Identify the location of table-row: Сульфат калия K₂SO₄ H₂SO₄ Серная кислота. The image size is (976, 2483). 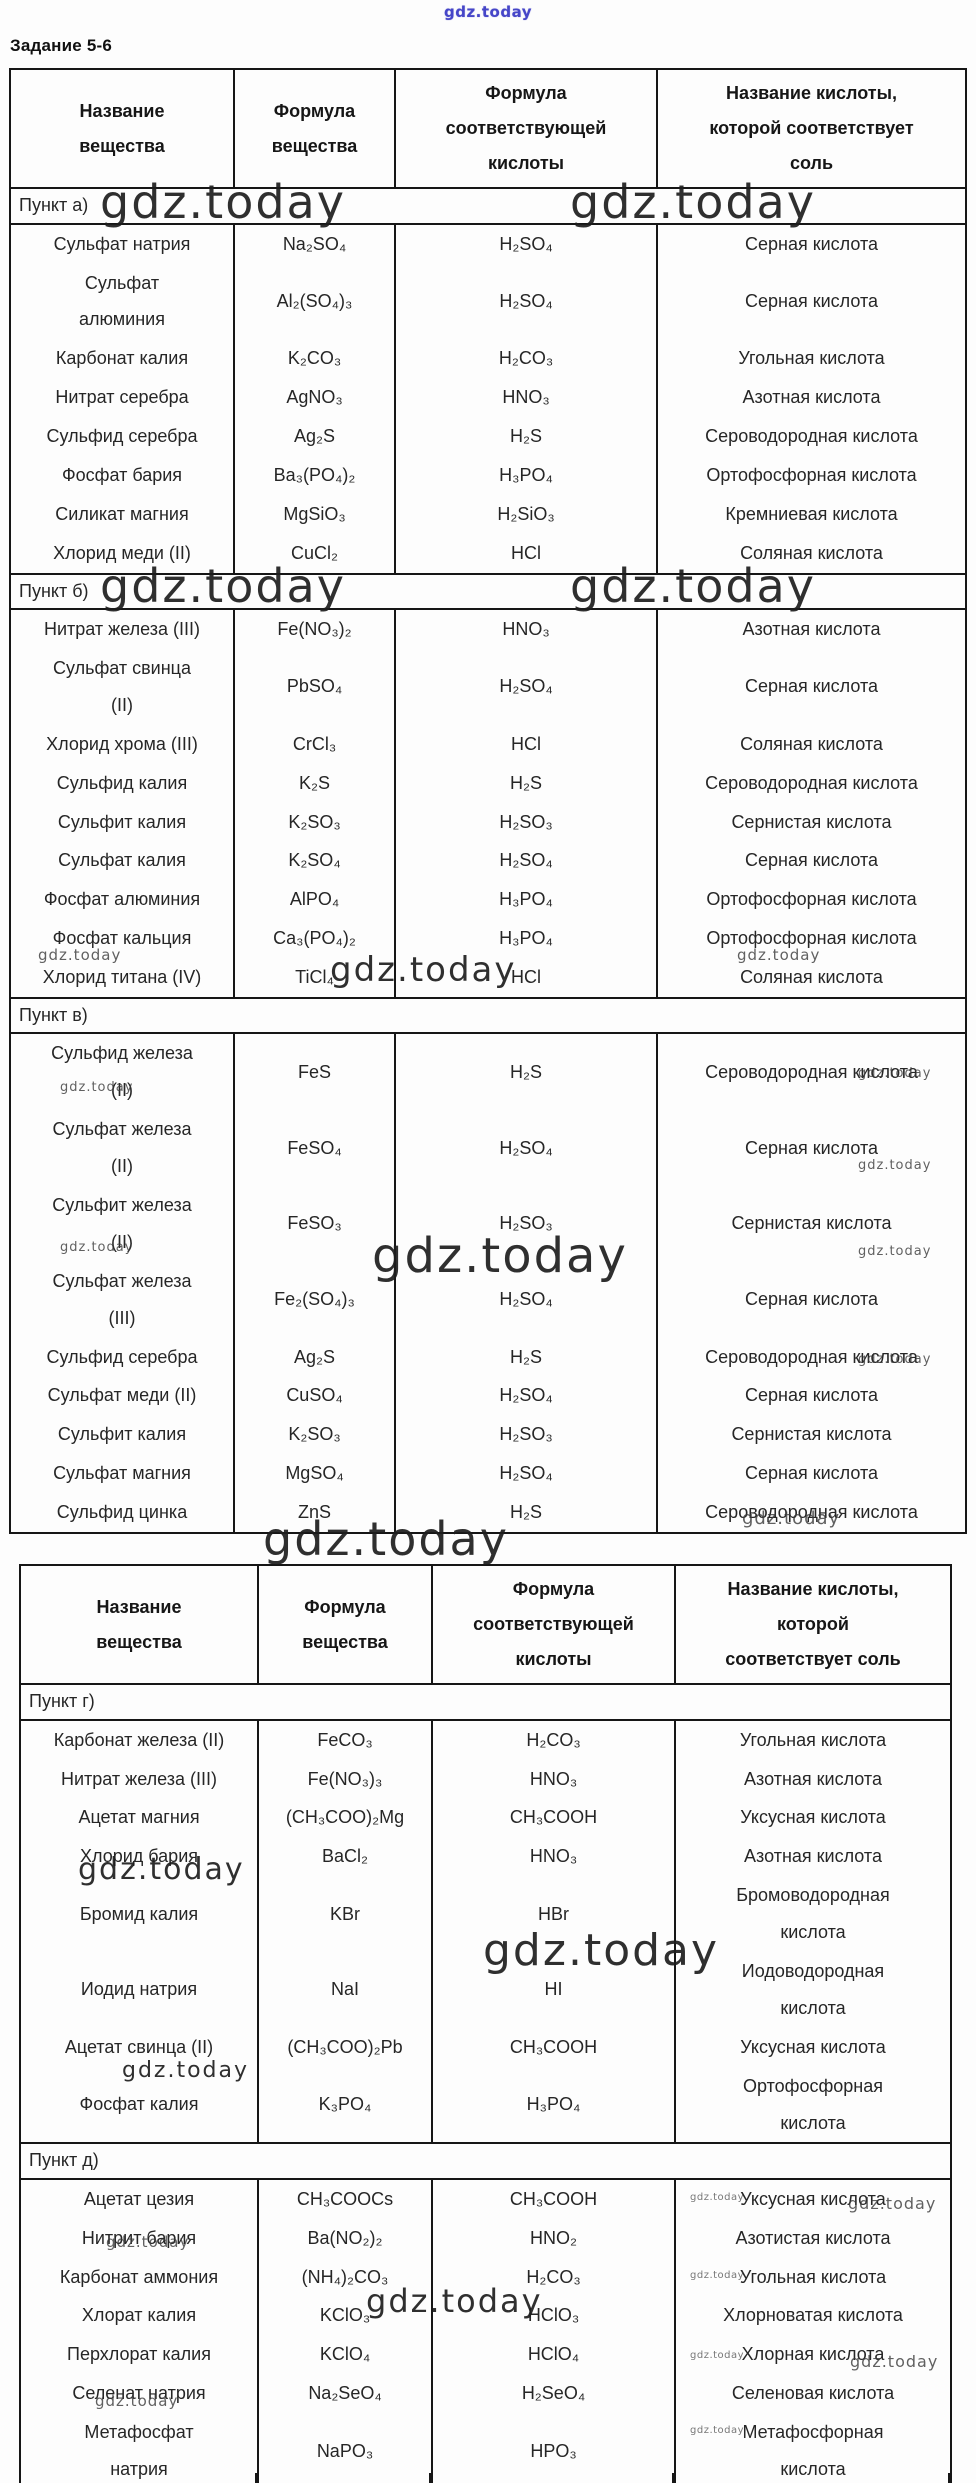
(488, 861).